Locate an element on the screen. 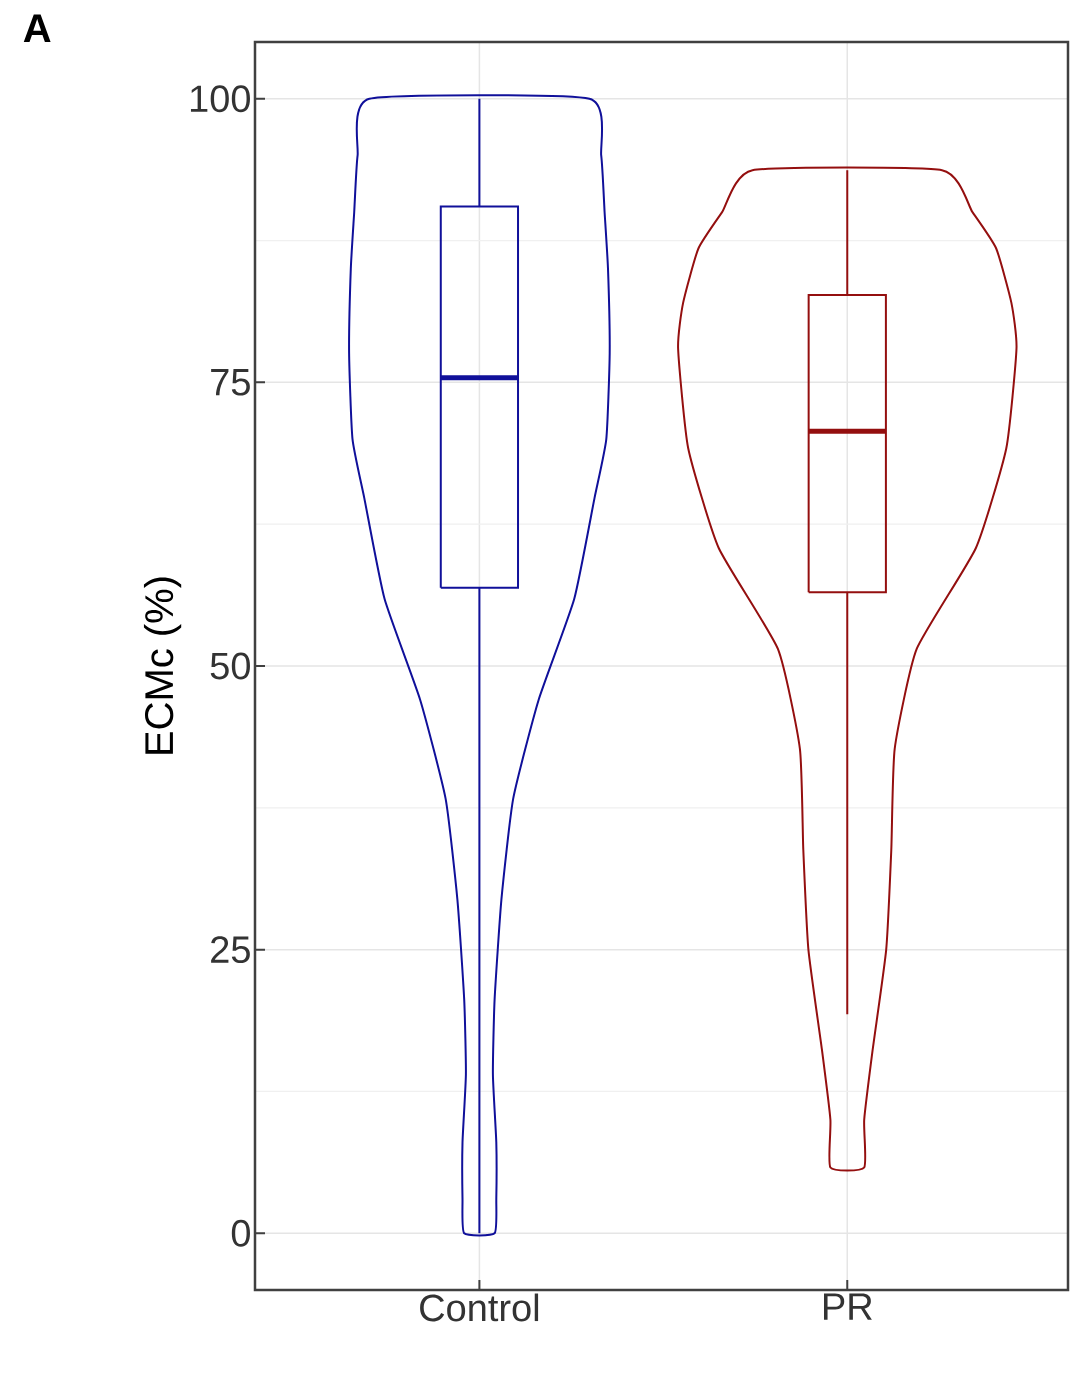 This screenshot has width=1075, height=1378. y-tick-label: 25 is located at coordinates (230, 950).